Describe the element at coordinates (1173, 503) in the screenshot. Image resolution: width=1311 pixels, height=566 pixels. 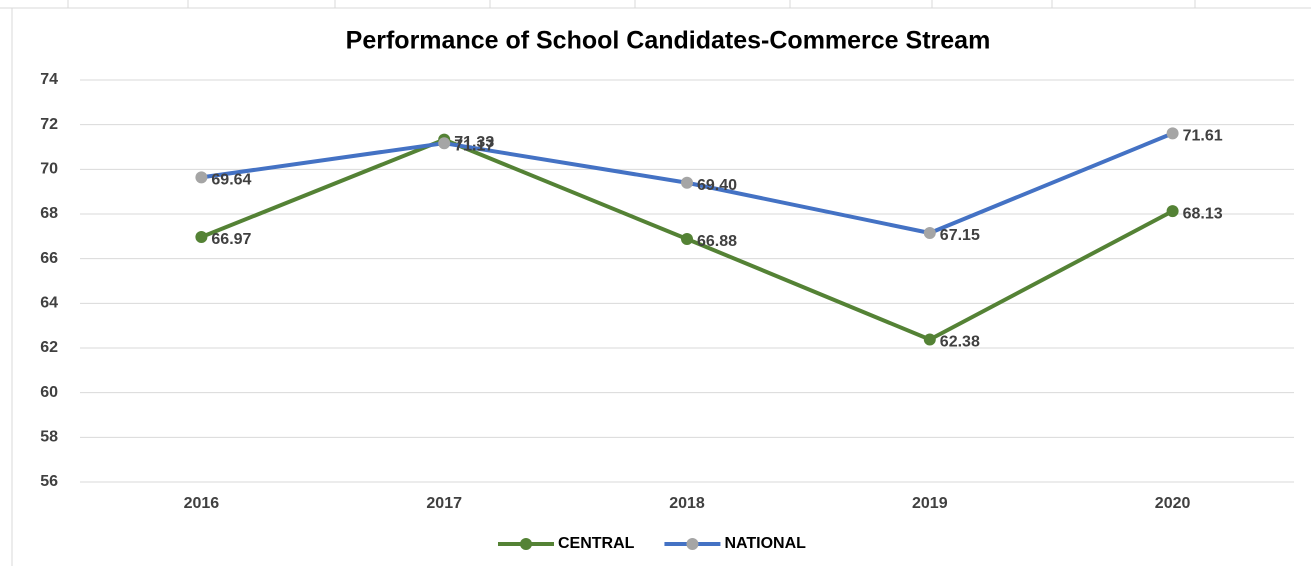
I see `x-tick-label: 2020` at that location.